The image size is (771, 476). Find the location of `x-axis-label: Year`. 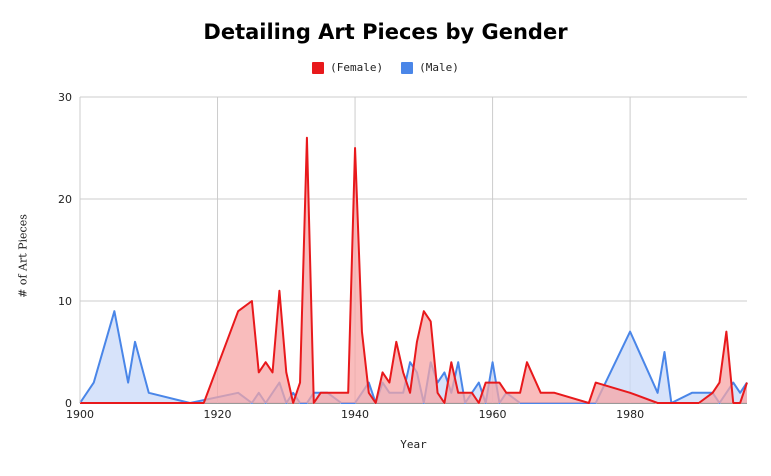

x-axis-label: Year is located at coordinates (413, 444).